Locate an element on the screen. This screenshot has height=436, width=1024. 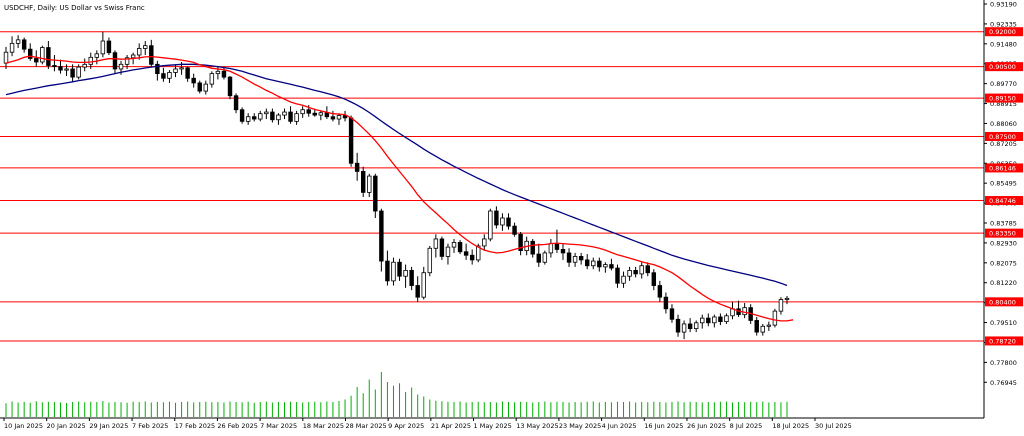
level-price-tag-label: 0.78720 is located at coordinates (1002, 341).